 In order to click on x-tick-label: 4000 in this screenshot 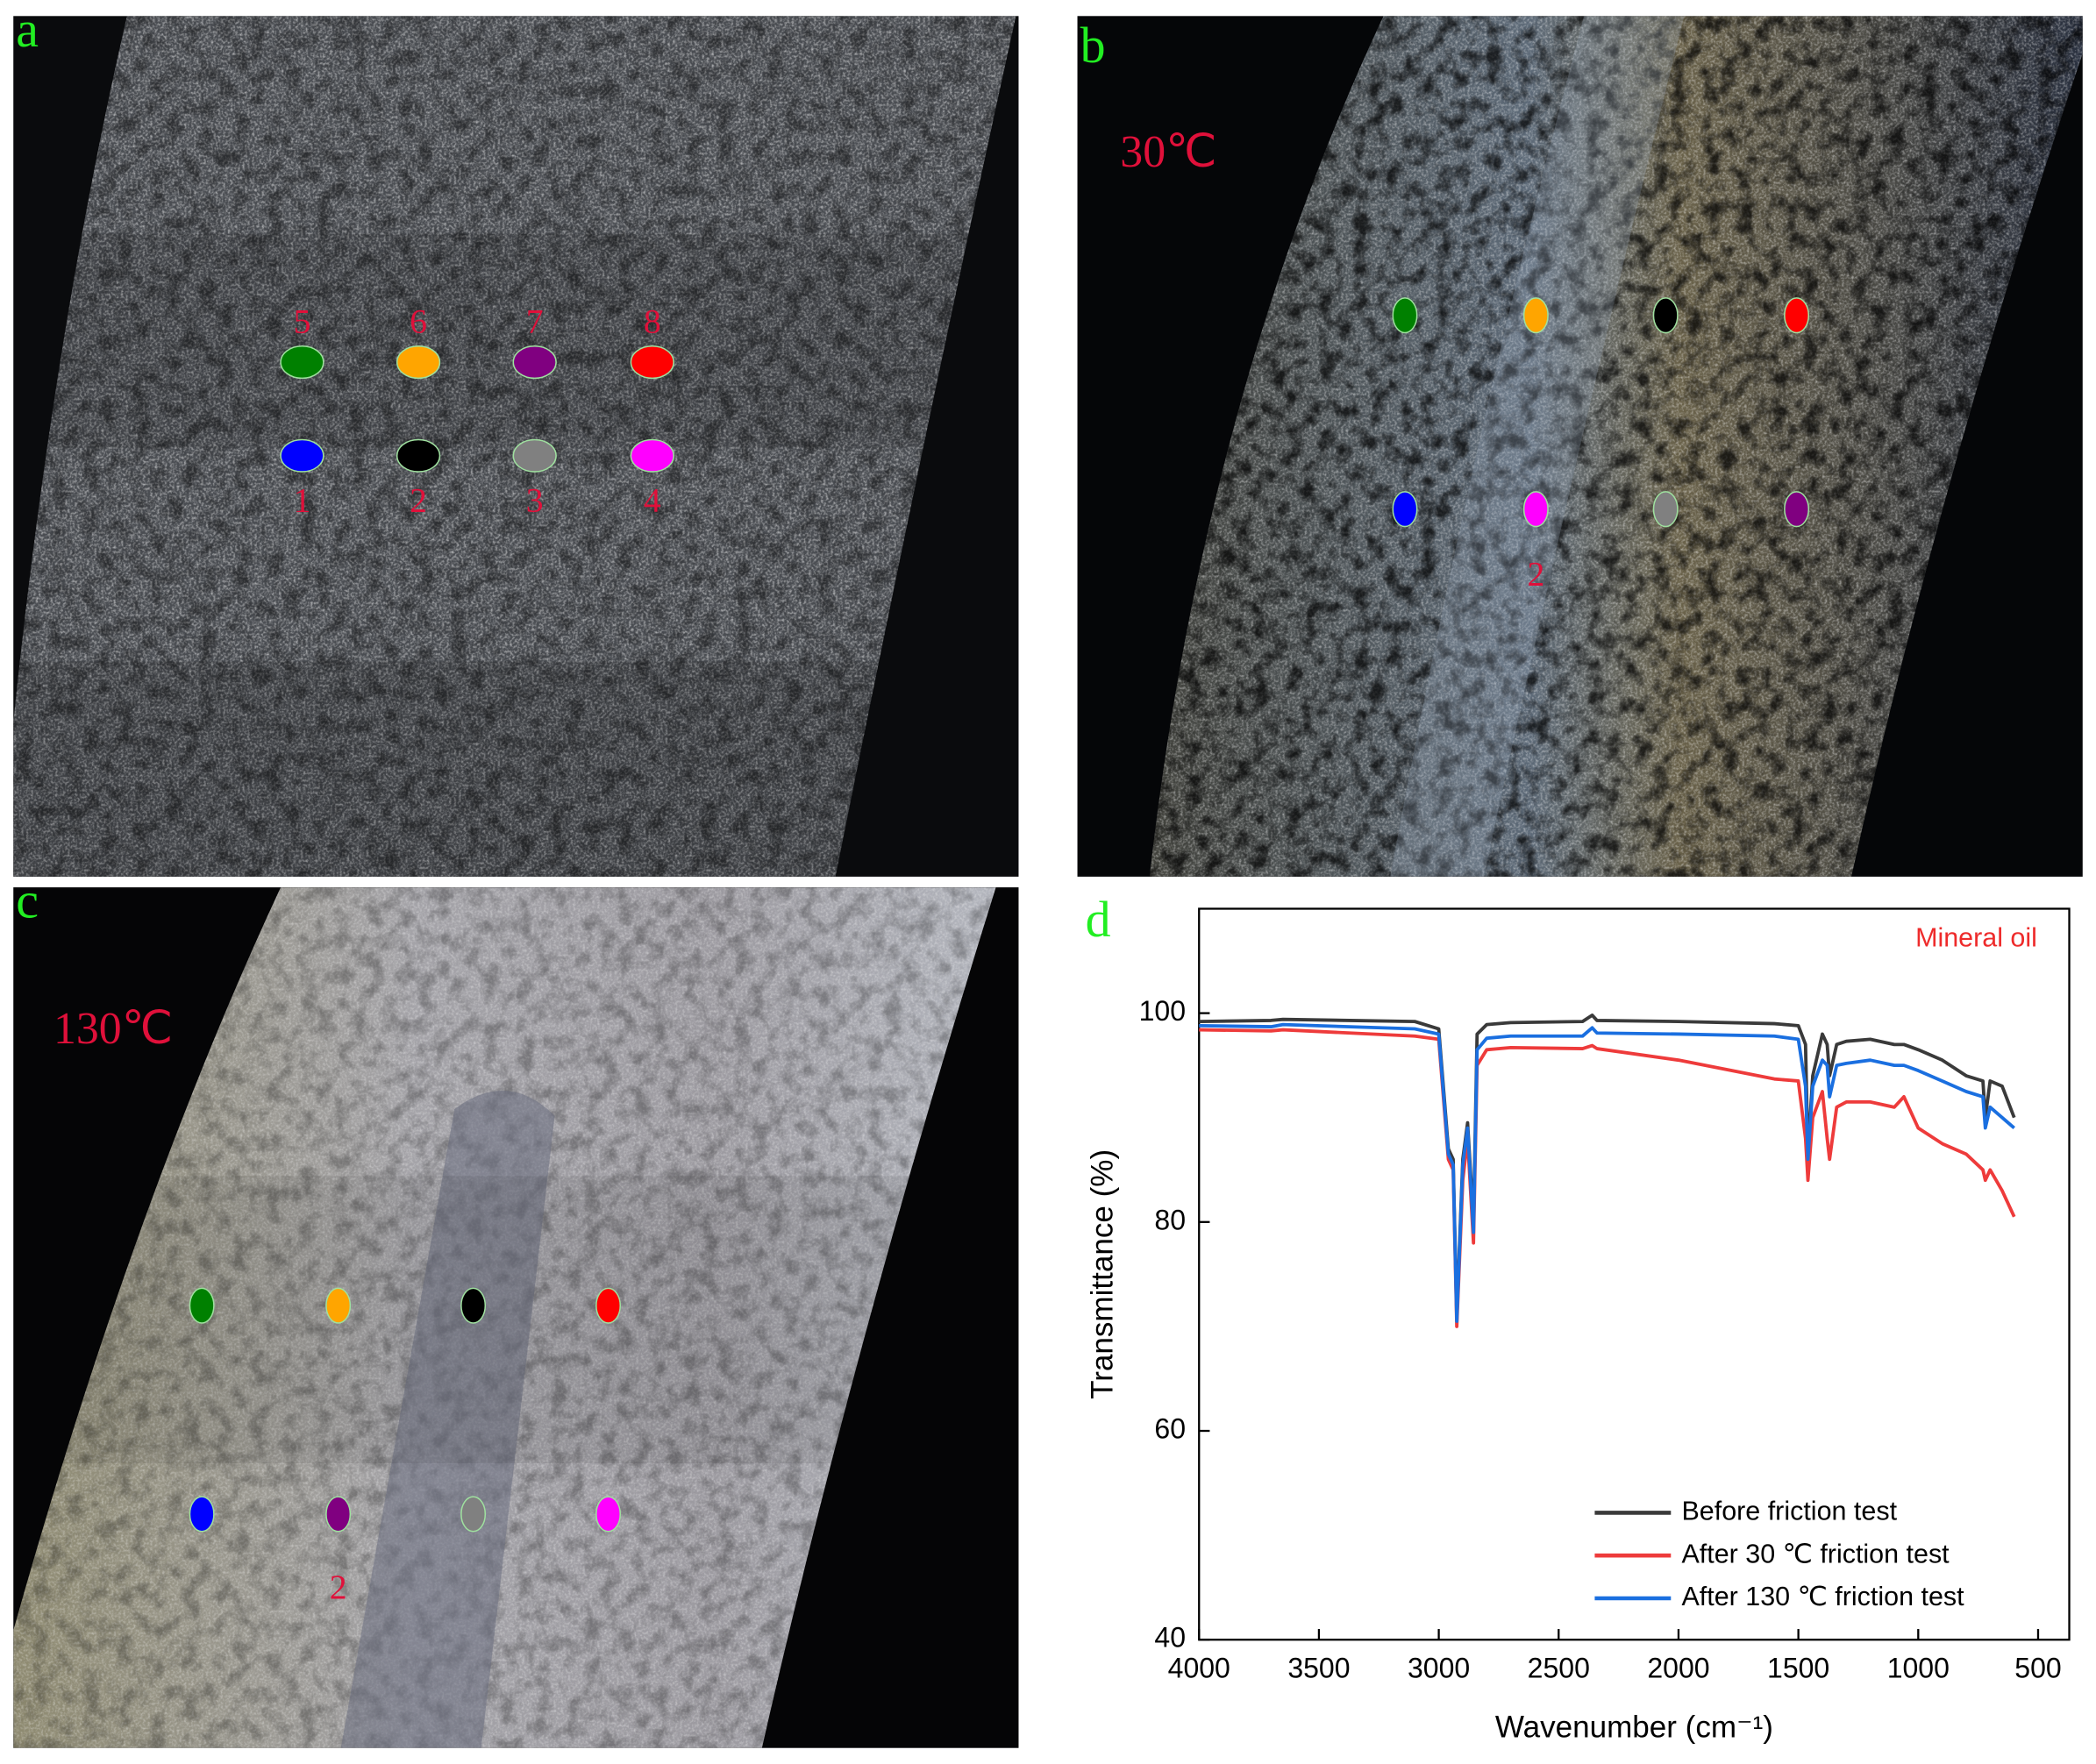, I will do `click(1199, 1668)`.